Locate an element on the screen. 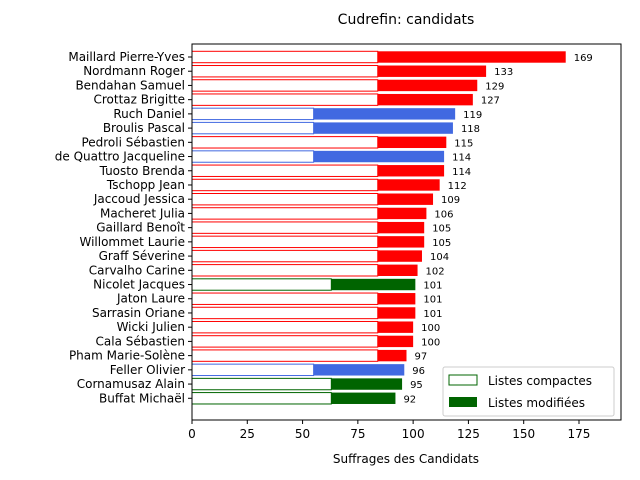 This screenshot has width=640, height=480. y-tick-label: Wicki Julien is located at coordinates (151, 327).